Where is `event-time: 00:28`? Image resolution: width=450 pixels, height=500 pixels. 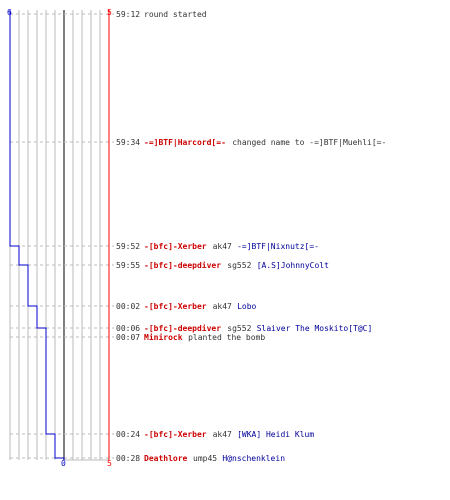 event-time: 00:28 is located at coordinates (128, 458).